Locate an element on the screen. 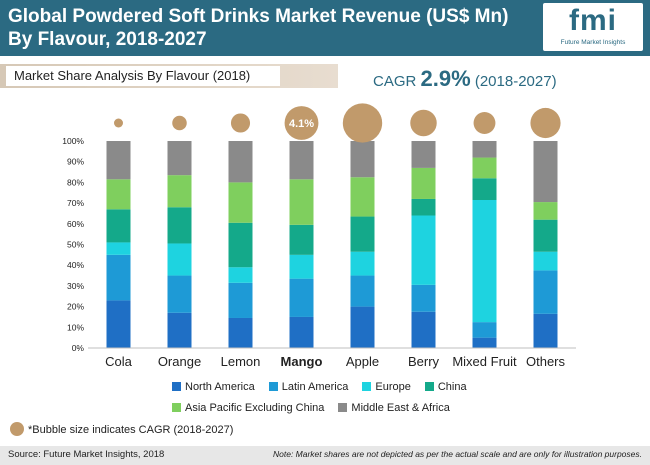  y-tick-label: 90% is located at coordinates (75, 162).